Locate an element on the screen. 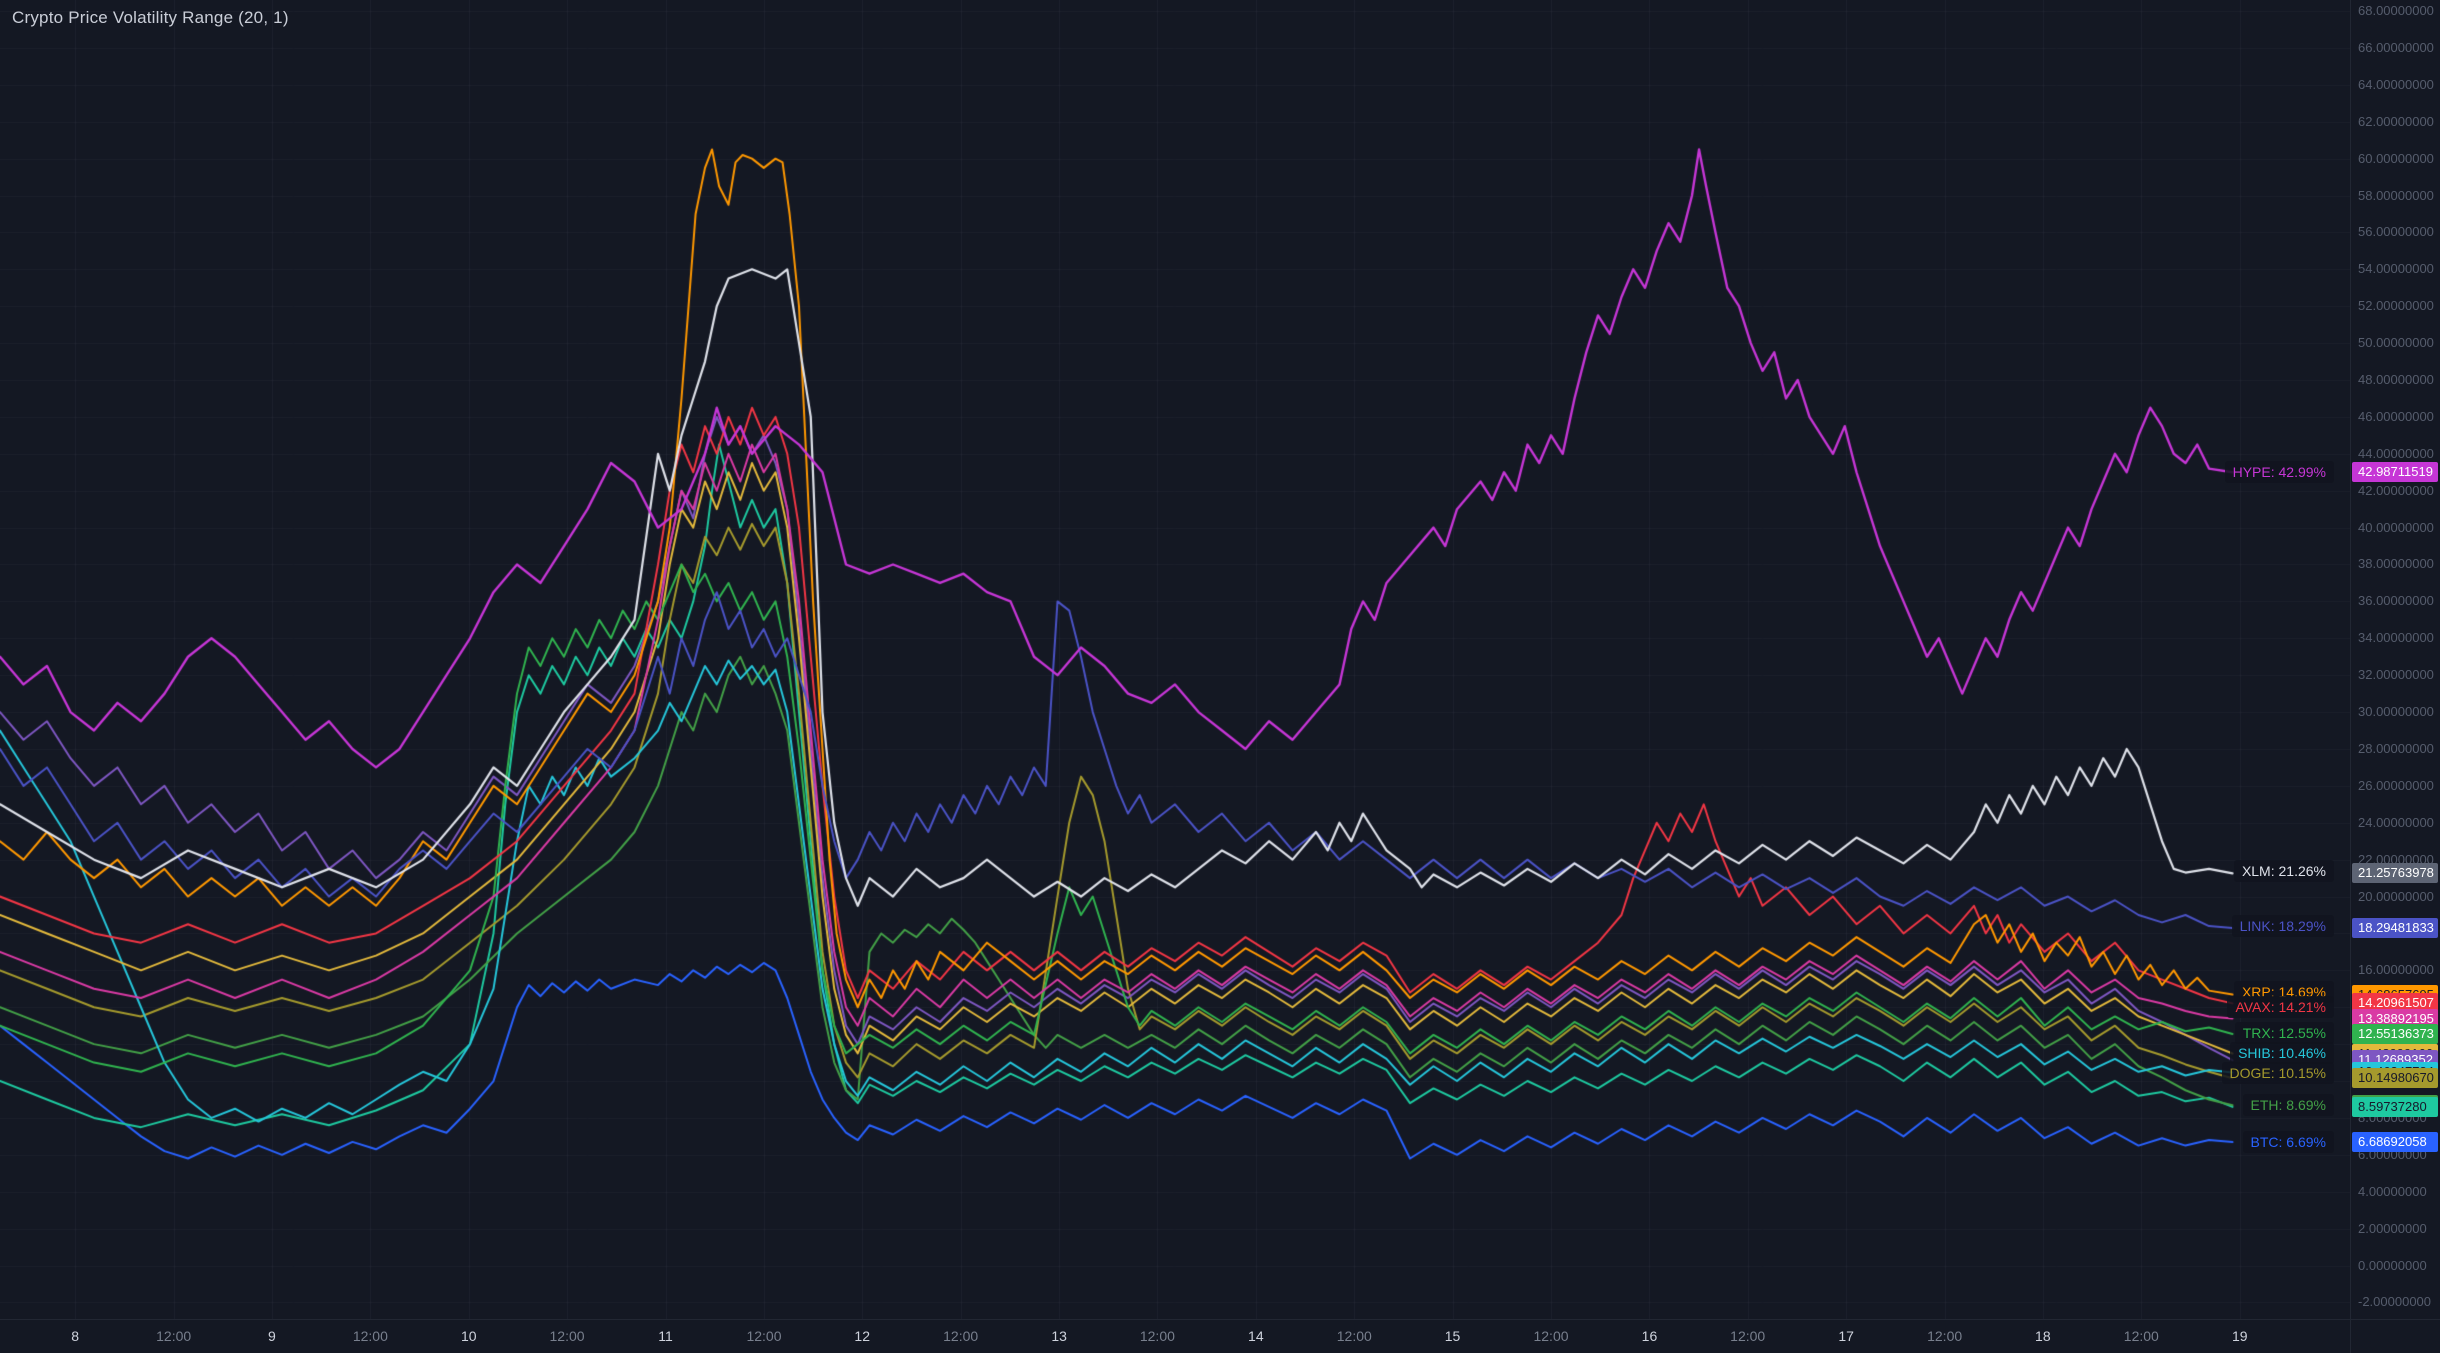 The image size is (2440, 1353). series-label-btc: BTC: 6.69% is located at coordinates (2288, 1141).